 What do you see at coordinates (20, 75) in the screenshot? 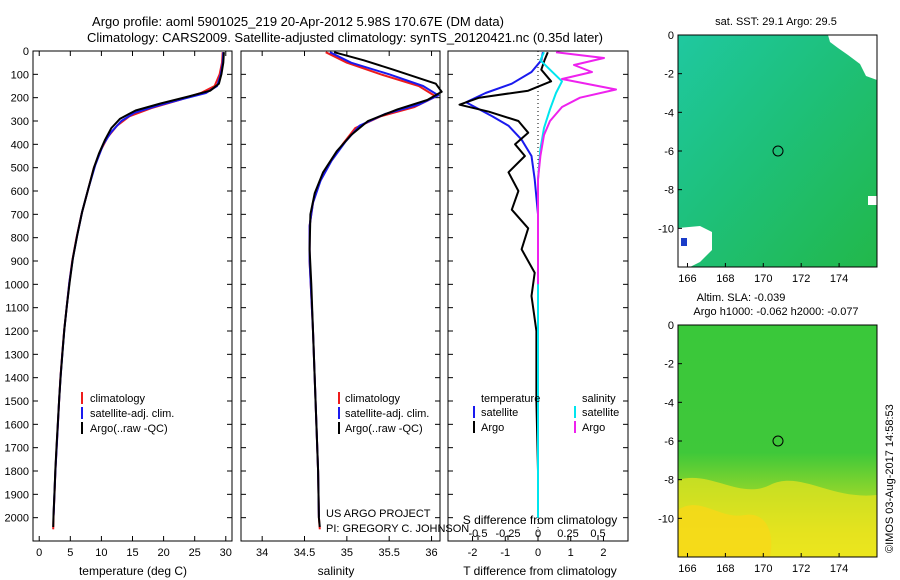
I see `y-tick-label: 100` at bounding box center [20, 75].